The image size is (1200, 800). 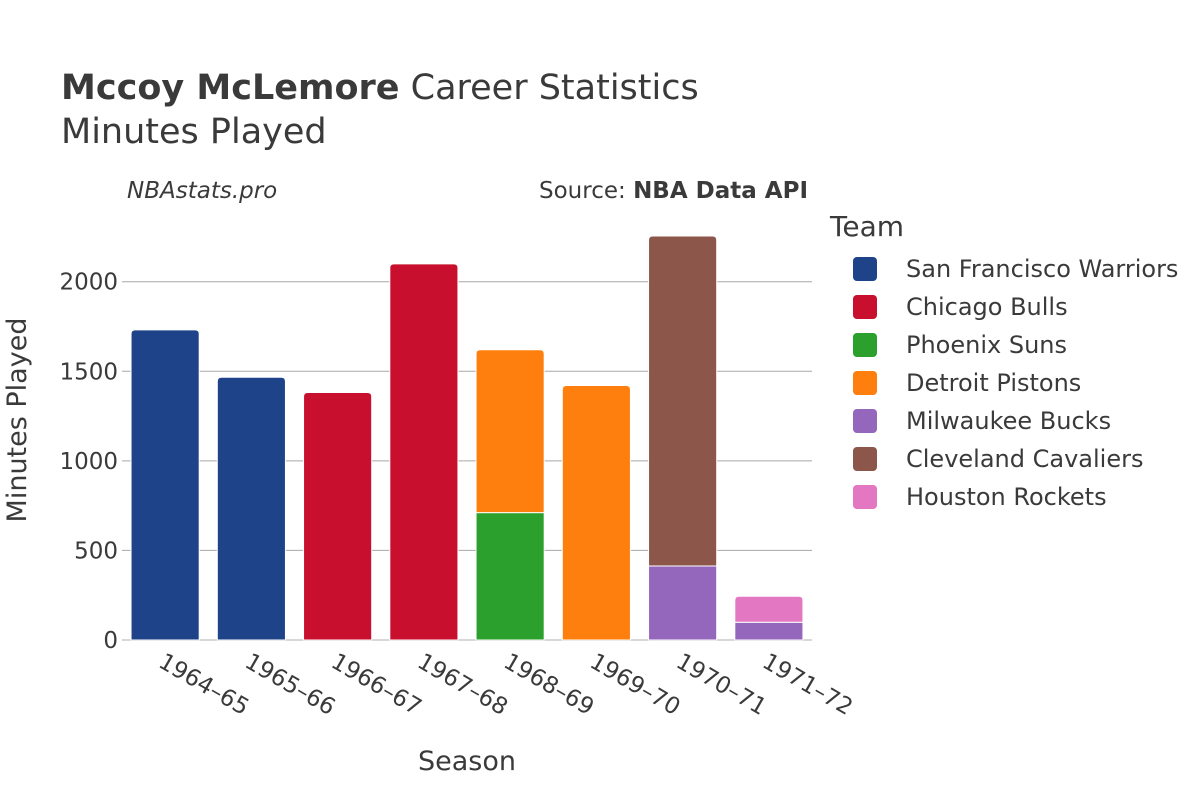 What do you see at coordinates (289, 685) in the screenshot?
I see `x-tick-label: 1965–66` at bounding box center [289, 685].